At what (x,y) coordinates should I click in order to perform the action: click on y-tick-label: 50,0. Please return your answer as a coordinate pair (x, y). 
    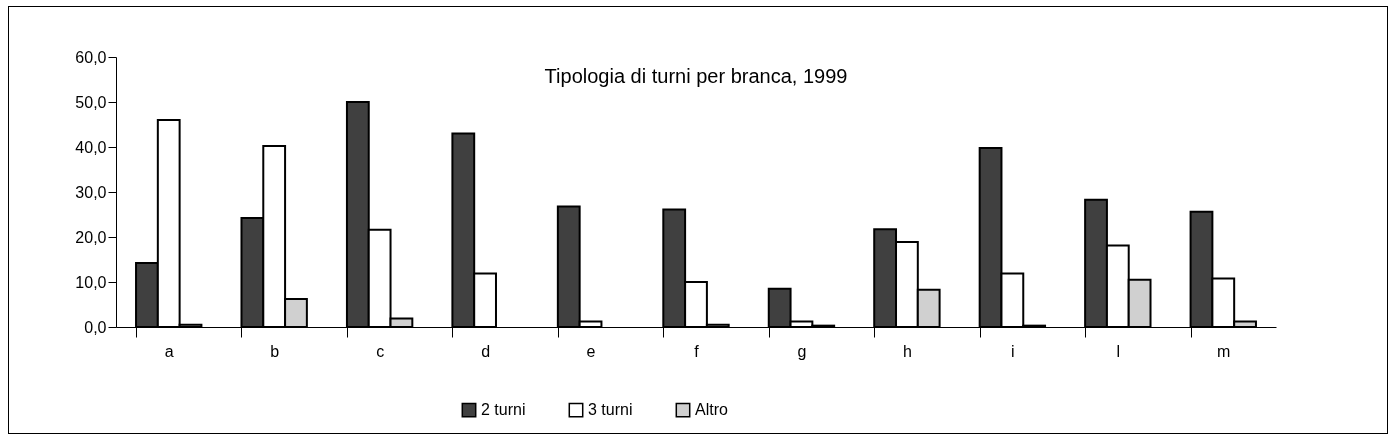
    Looking at the image, I should click on (91, 102).